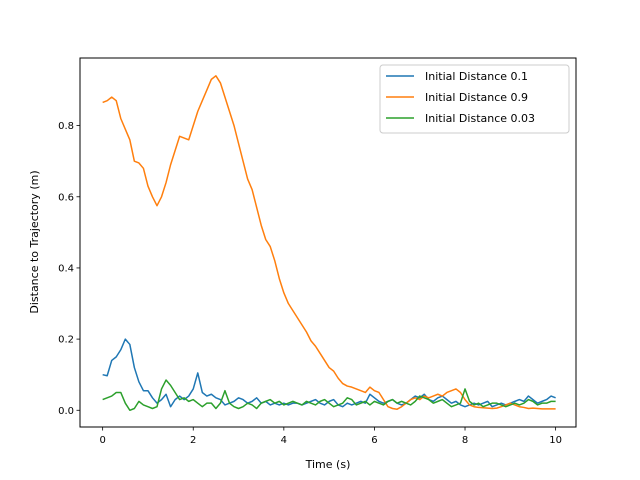 This screenshot has height=480, width=640. Describe the element at coordinates (66, 126) in the screenshot. I see `y-tick-label: 0.8` at that location.